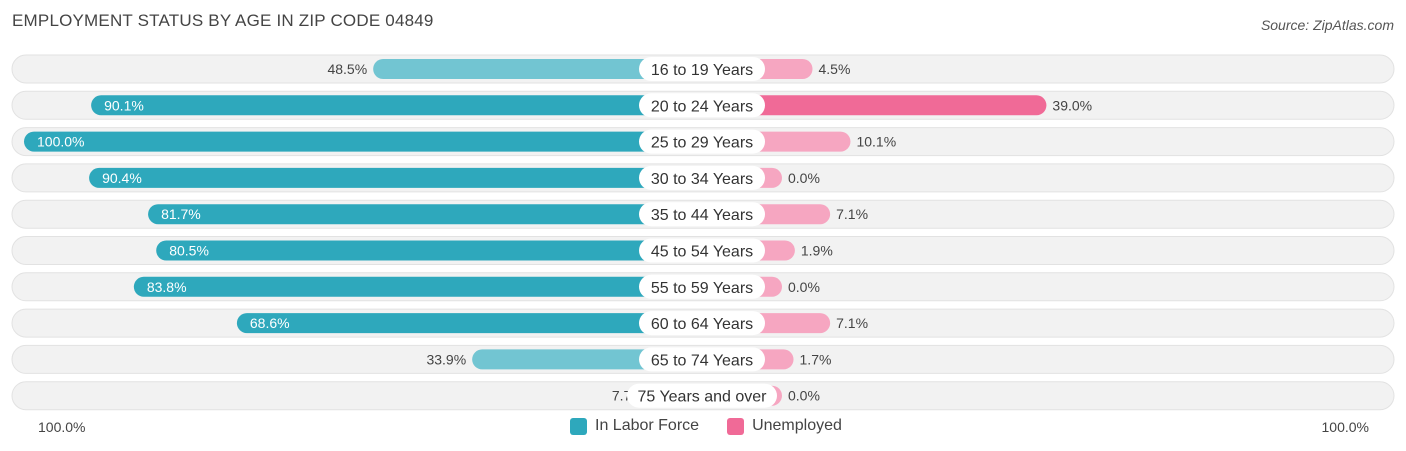 This screenshot has width=1406, height=451. Describe the element at coordinates (876, 142) in the screenshot. I see `data-label-unemployed: 10.1%` at that location.